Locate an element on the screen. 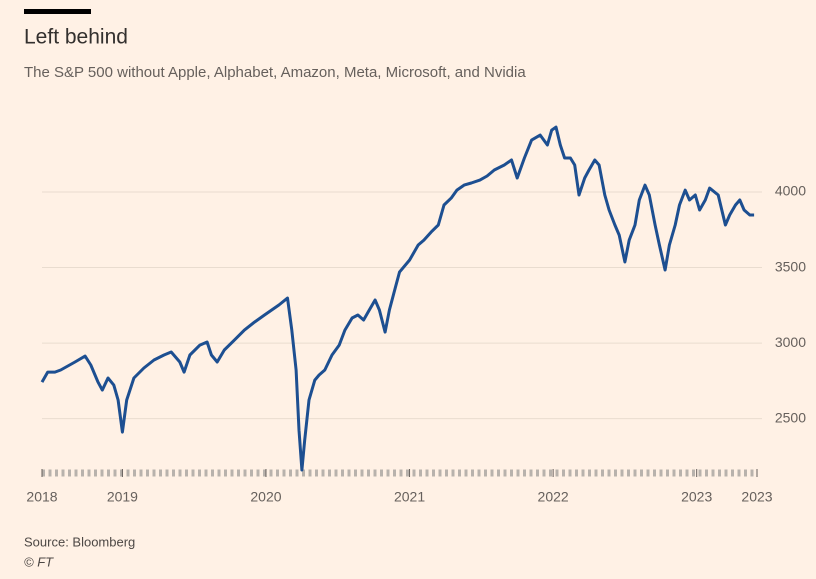 The height and width of the screenshot is (579, 816). brand-bar is located at coordinates (57, 11).